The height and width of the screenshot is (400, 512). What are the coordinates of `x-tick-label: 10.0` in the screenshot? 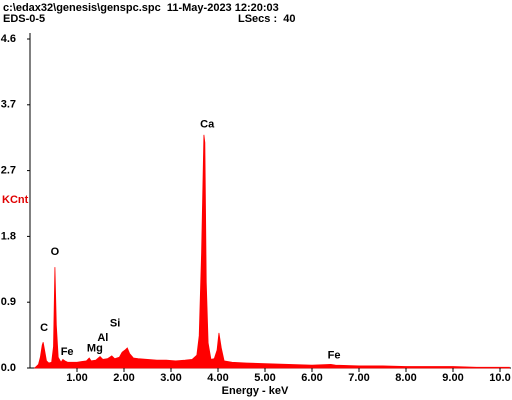 It's located at (499, 378).